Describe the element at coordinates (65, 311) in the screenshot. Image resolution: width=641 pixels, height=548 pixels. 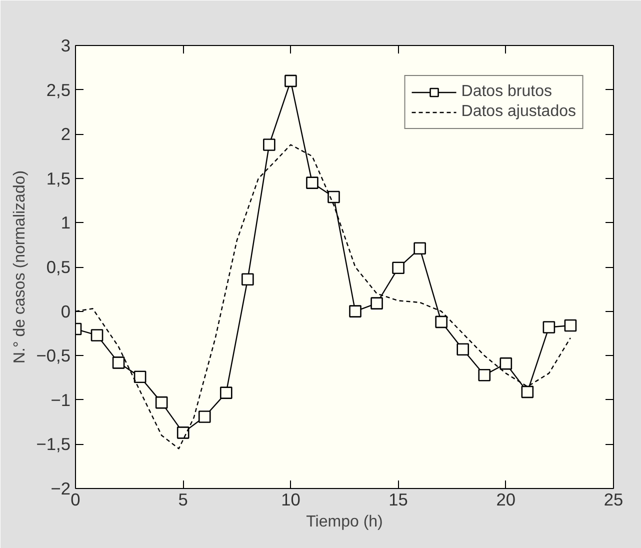
I see `y-tick-label: 0` at that location.